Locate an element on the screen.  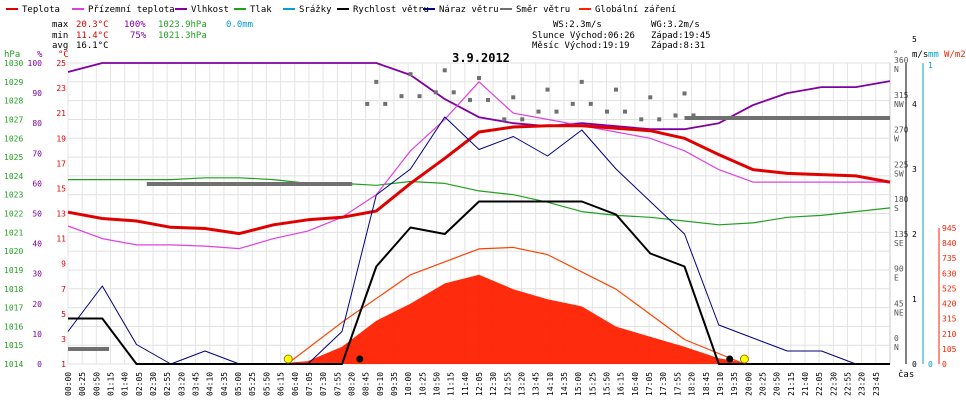
tick-wind: 1 is located at coordinates (914, 299).